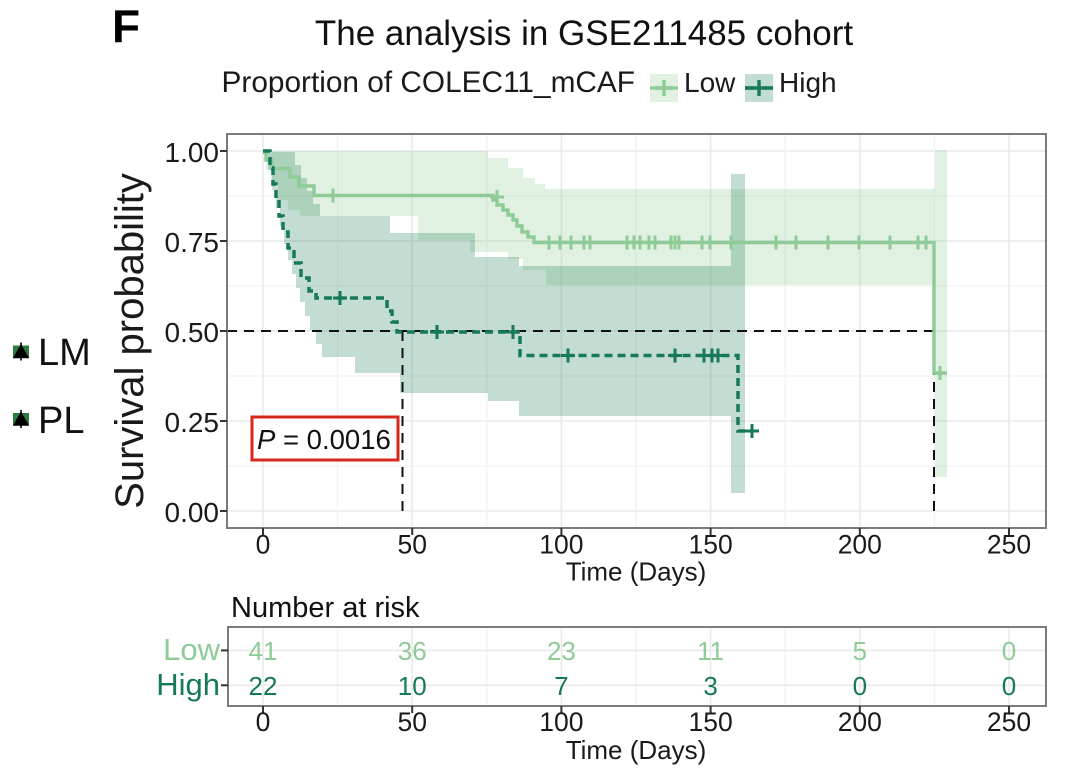 The height and width of the screenshot is (773, 1080). Describe the element at coordinates (860, 651) in the screenshot. I see `svg-text: 5` at that location.